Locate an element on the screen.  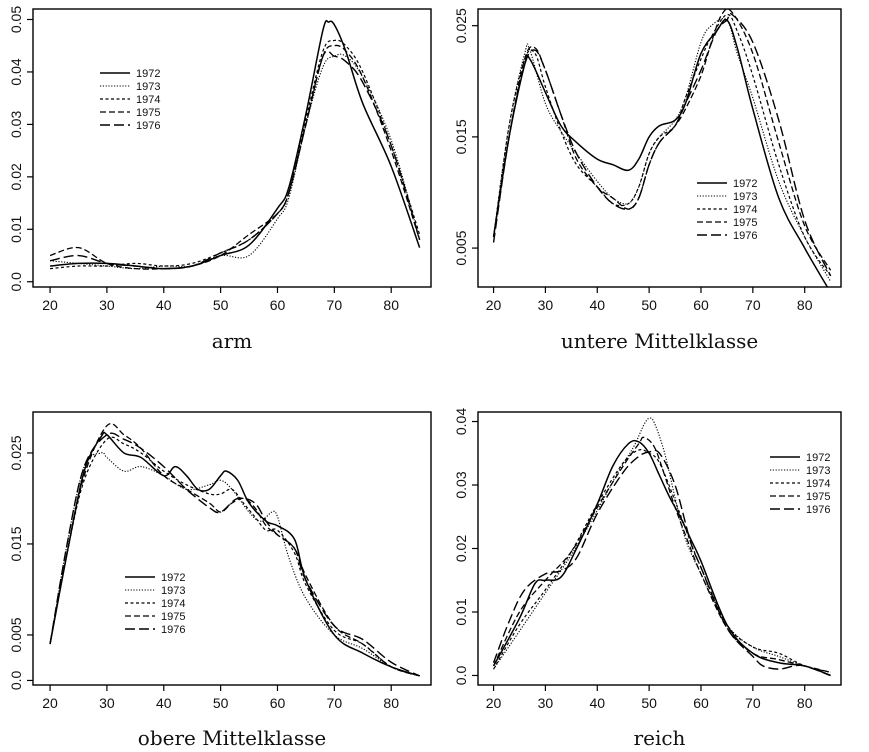
panel-caption: arm is located at coordinates (232, 341).